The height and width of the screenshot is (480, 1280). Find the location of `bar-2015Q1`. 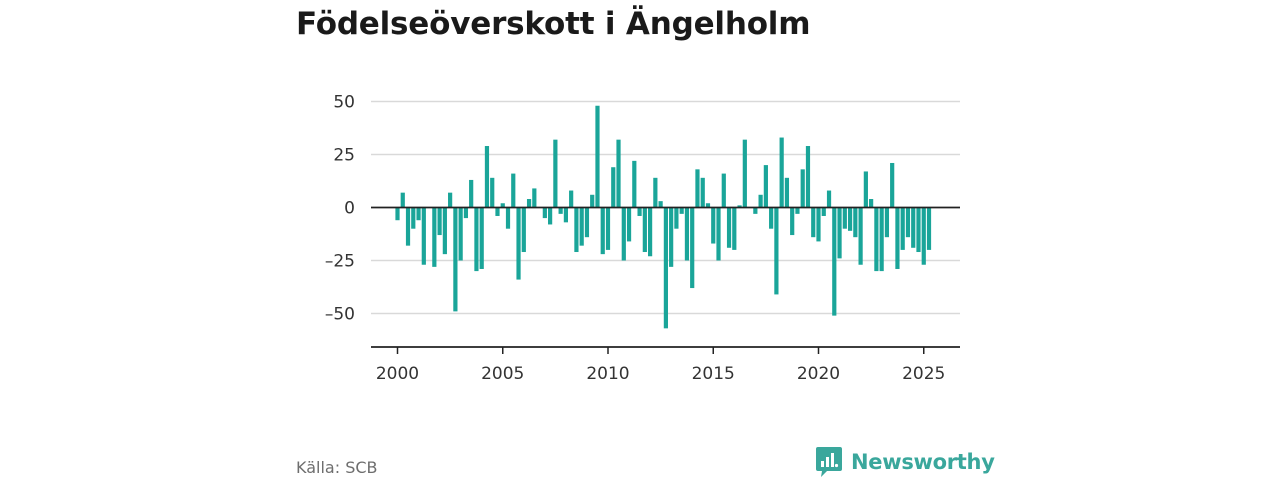

bar-2015Q1 is located at coordinates (713, 225).